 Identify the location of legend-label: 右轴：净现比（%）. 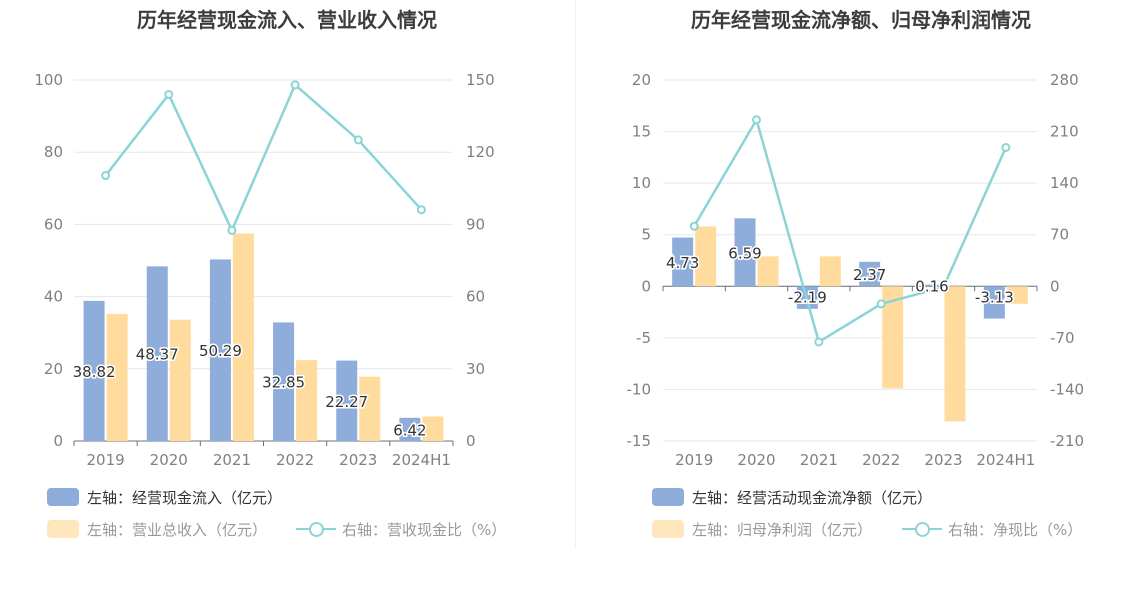
(1015, 529).